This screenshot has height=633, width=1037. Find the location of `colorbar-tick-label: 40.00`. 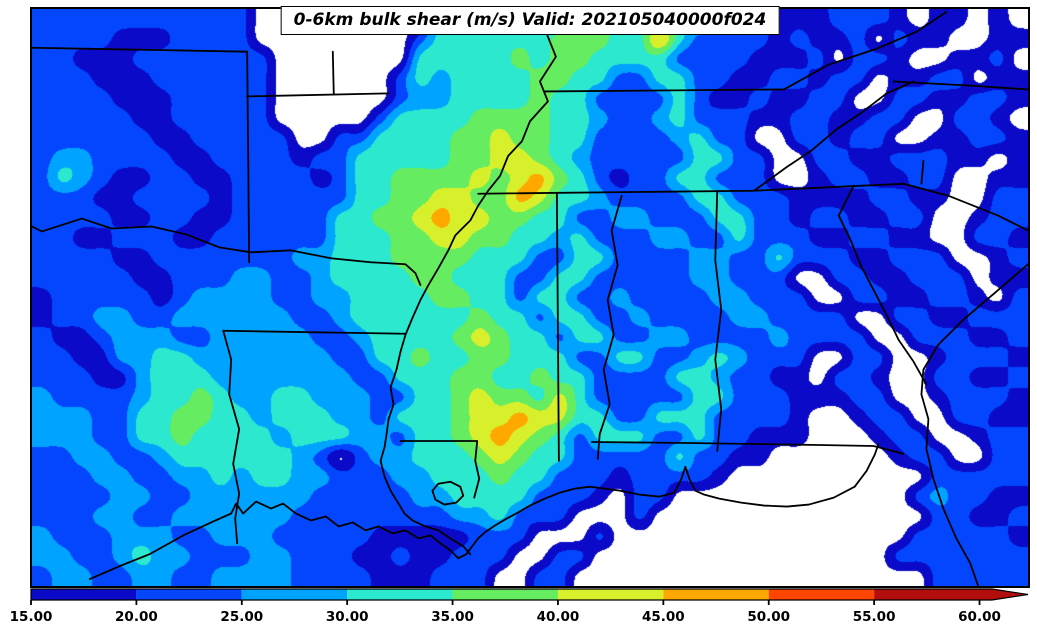

colorbar-tick-label: 40.00 is located at coordinates (558, 617).